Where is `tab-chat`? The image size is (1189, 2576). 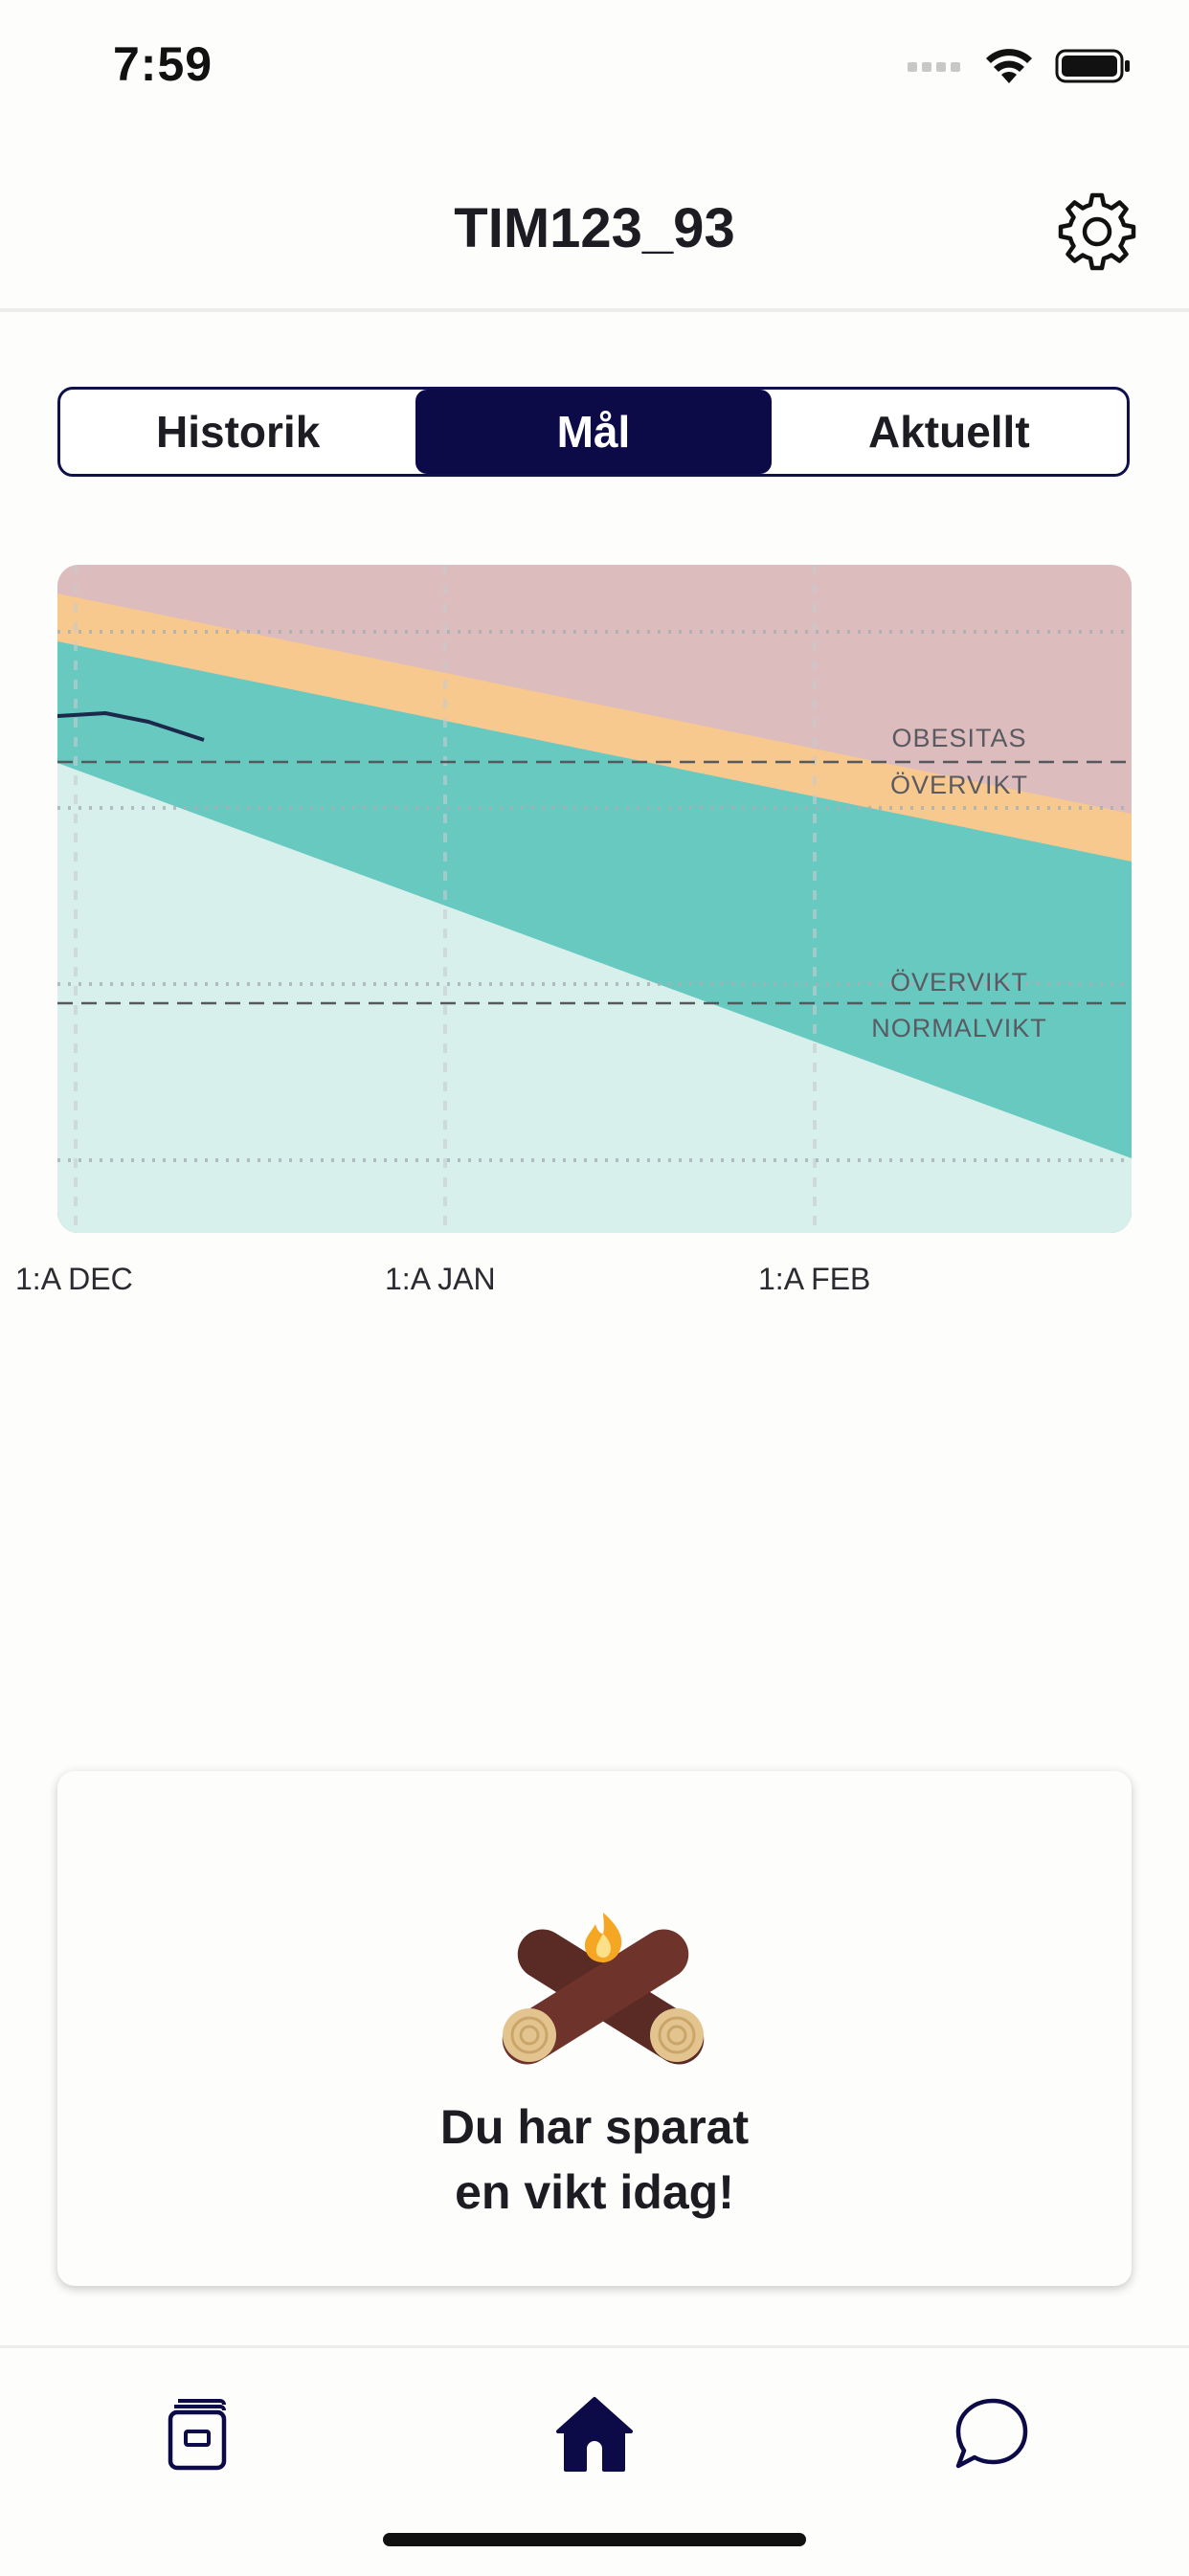
tab-chat is located at coordinates (990, 2434).